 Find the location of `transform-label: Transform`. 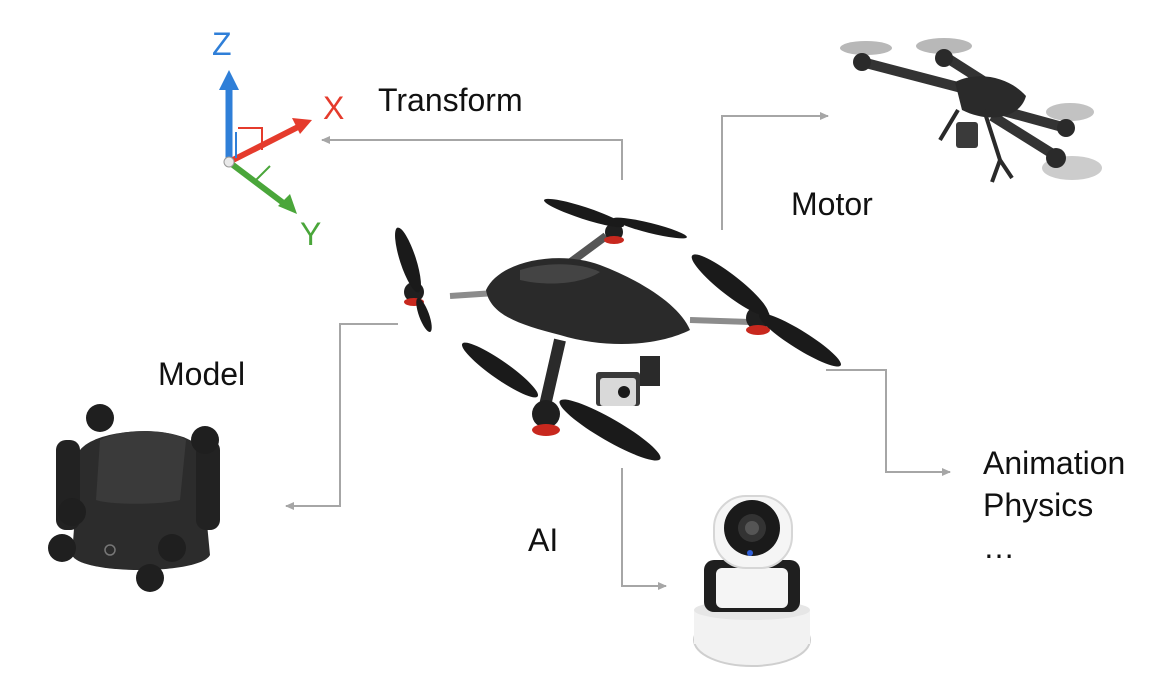

transform-label: Transform is located at coordinates (450, 100).